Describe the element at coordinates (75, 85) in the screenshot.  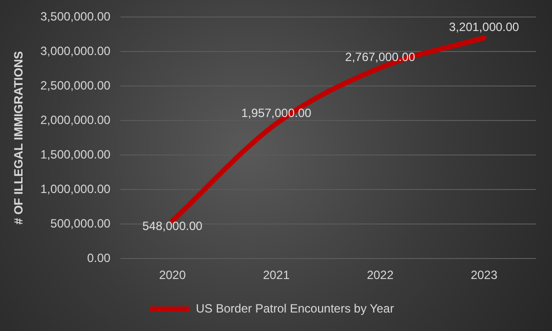
I see `y-tick-label: 2,500,000.00` at that location.